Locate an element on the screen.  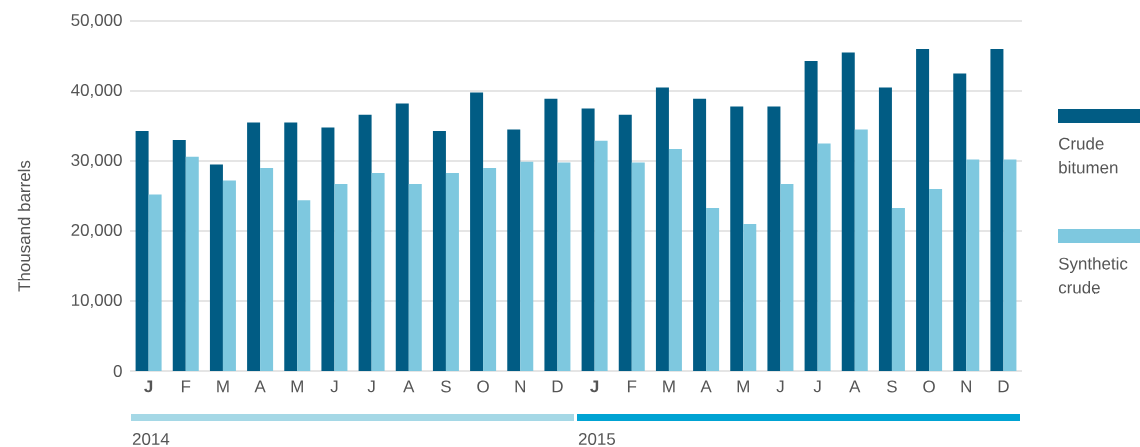
y-tick-label: 0 is located at coordinates (117, 370).